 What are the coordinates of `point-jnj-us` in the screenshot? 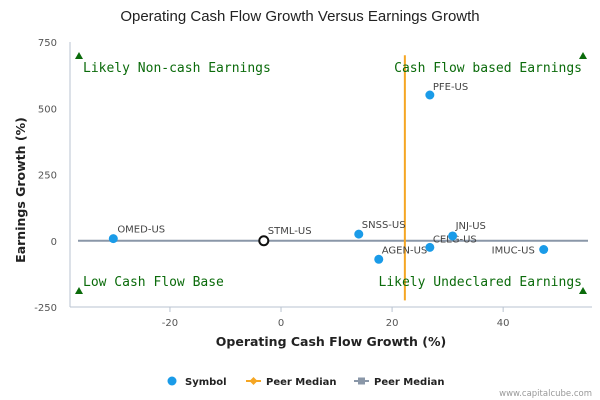 It's located at (453, 236).